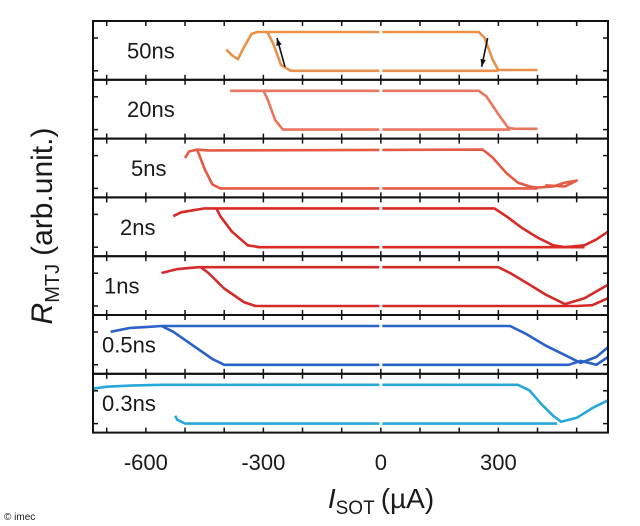  I want to click on arrow-head-down, so click(483, 62).